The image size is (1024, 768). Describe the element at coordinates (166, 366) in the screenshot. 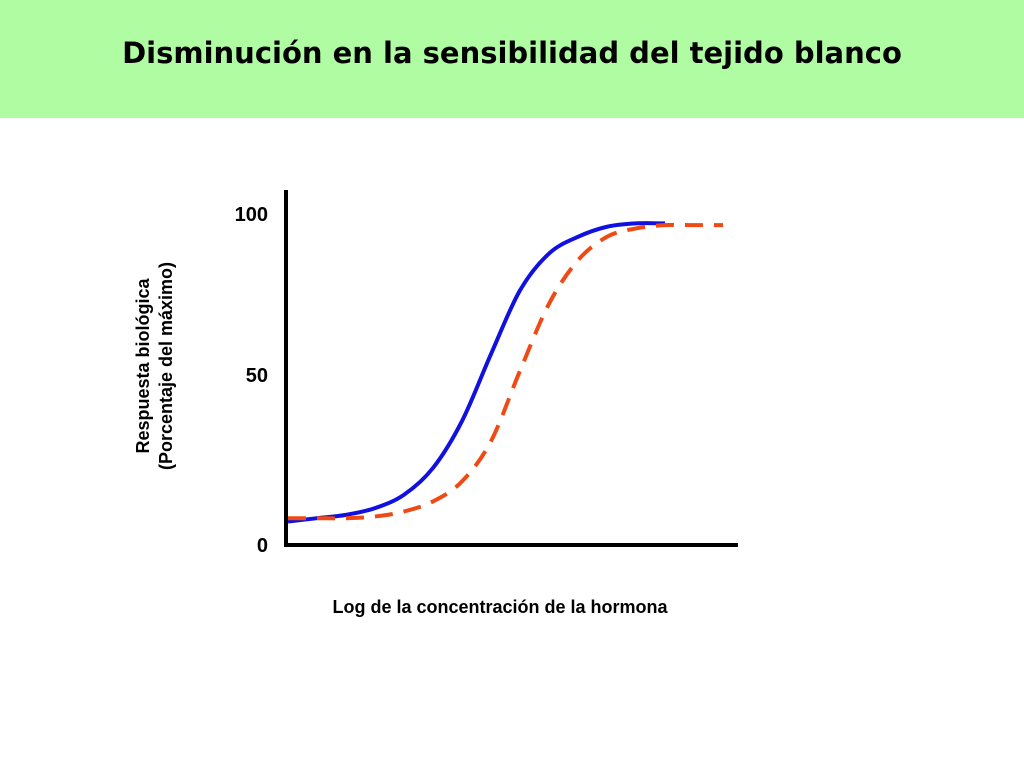

I see `y-axis-label-line-2: (Porcentaje del máximo)` at that location.